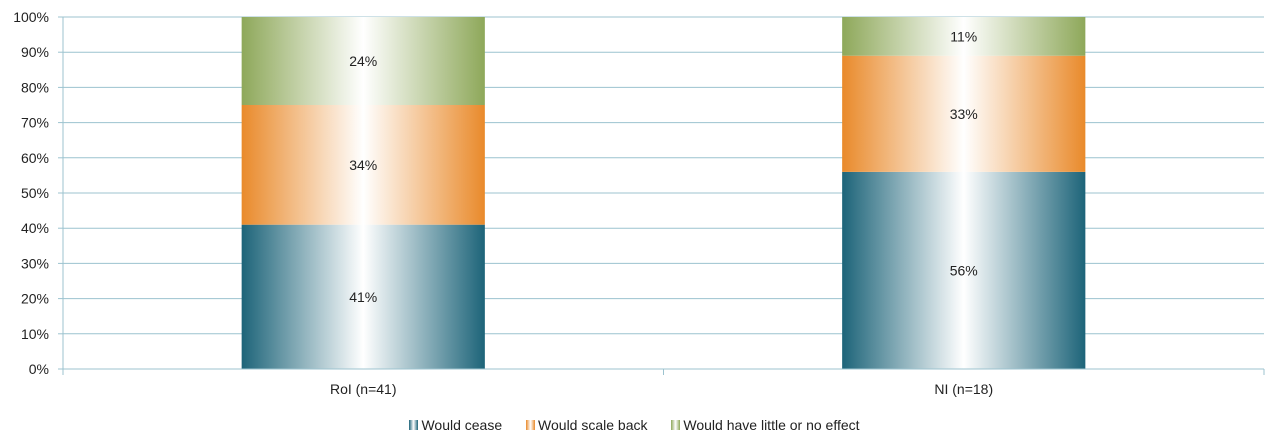 Image resolution: width=1269 pixels, height=436 pixels. I want to click on x-tick-label: RoI (n=41), so click(363, 389).